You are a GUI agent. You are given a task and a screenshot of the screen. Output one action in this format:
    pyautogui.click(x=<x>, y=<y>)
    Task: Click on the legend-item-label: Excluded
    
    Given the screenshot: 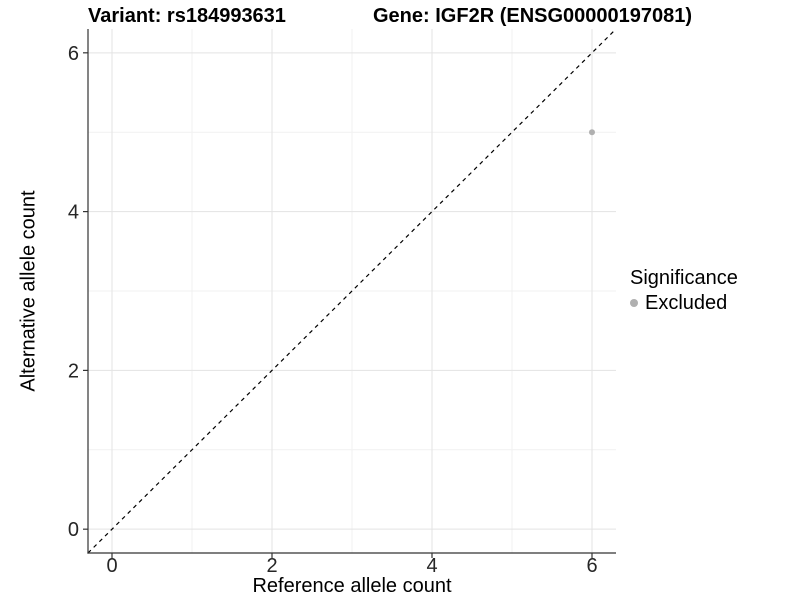 What is the action you would take?
    pyautogui.click(x=686, y=303)
    